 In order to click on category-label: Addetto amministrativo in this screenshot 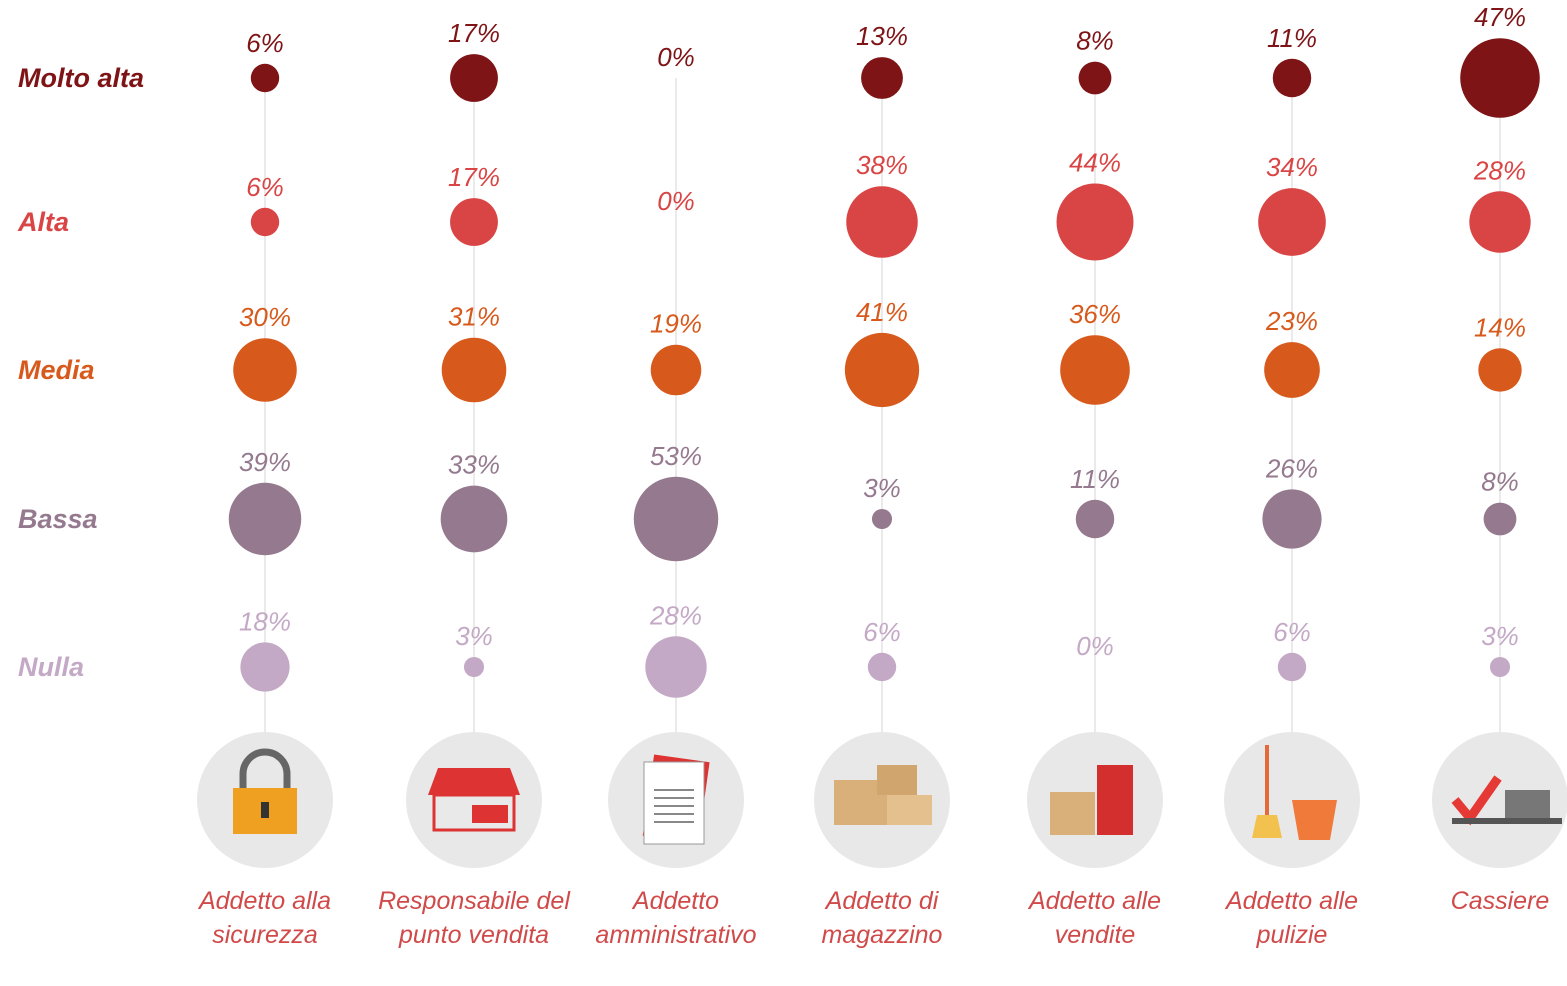, I will do `click(676, 918)`.